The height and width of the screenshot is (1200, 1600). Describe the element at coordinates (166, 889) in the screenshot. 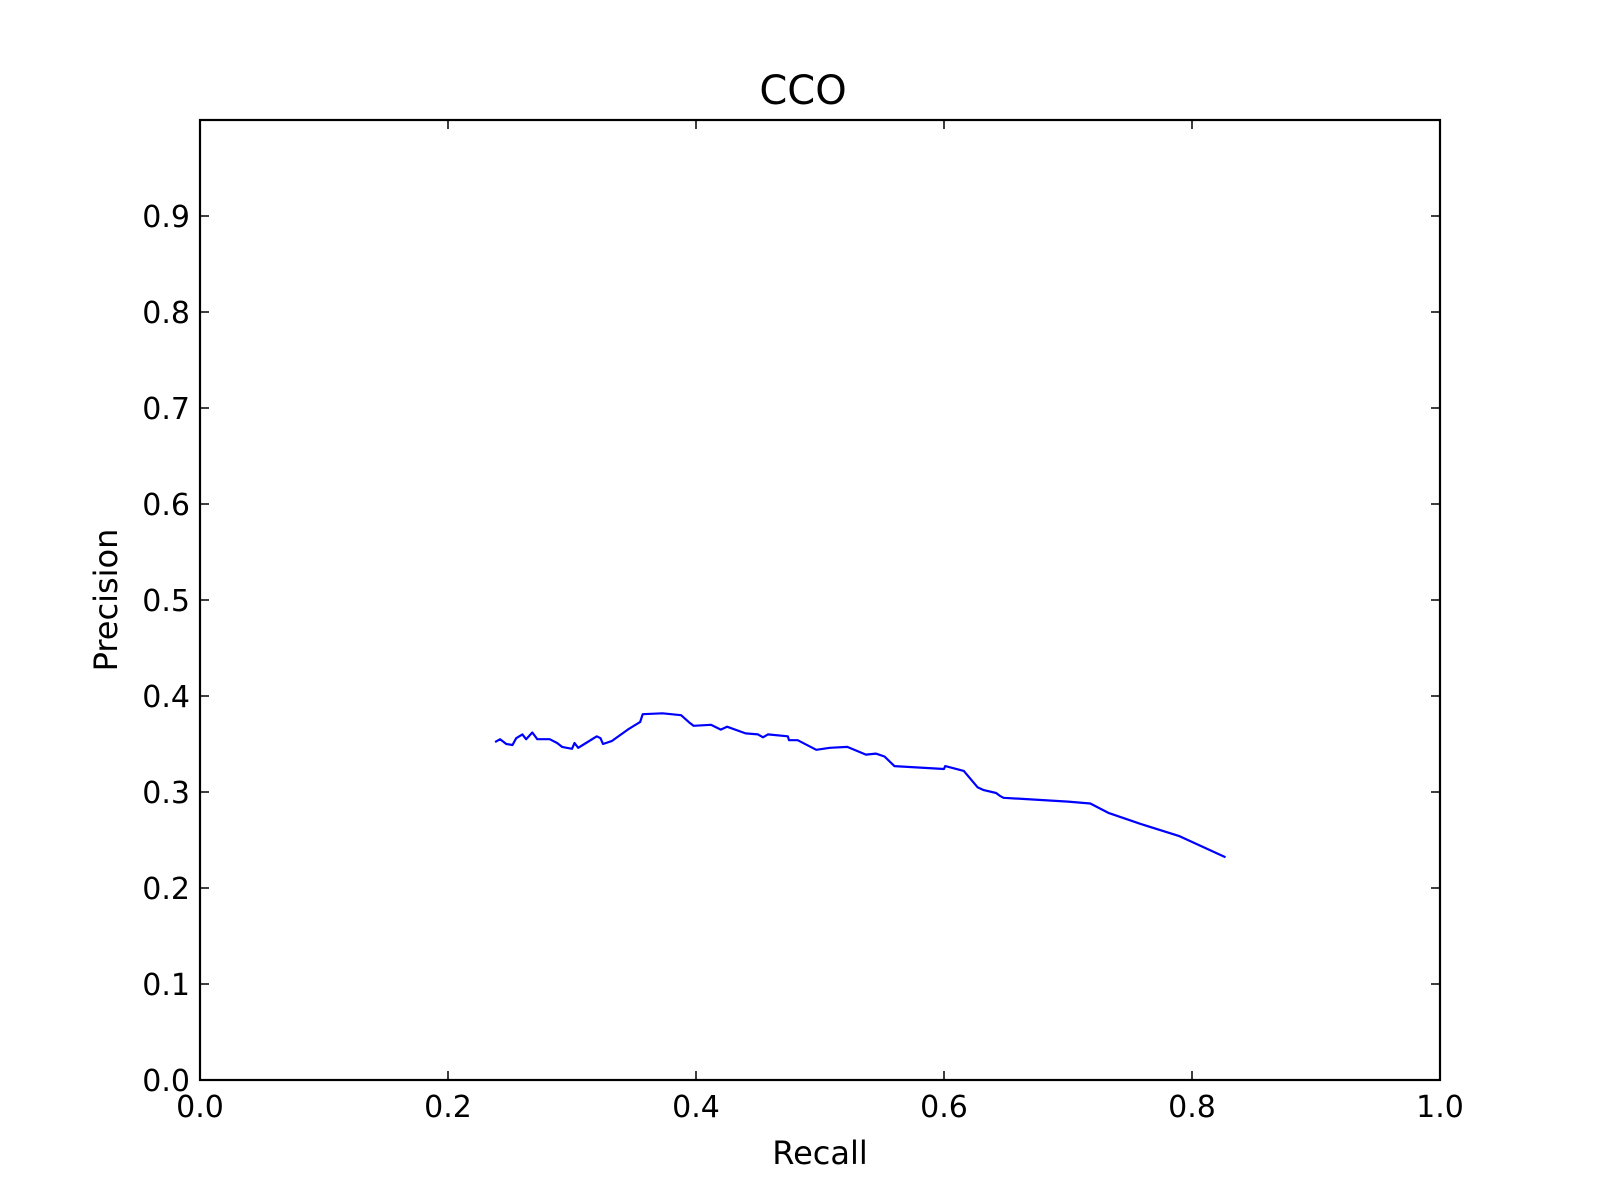

I see `y-tick-label-2: 0.2` at that location.